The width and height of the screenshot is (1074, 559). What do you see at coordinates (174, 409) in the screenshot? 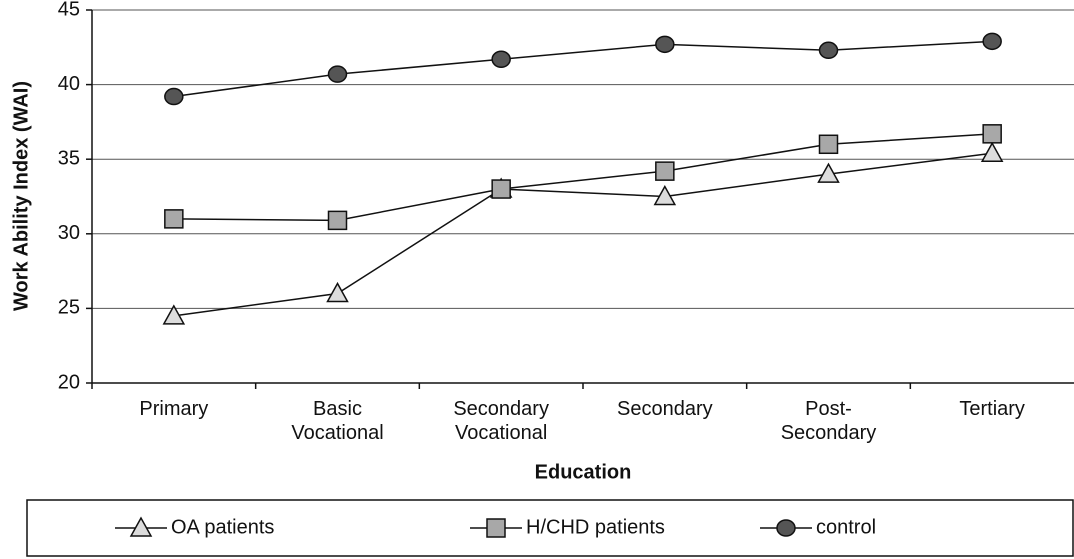
I see `x-tick-label: Primary` at bounding box center [174, 409].